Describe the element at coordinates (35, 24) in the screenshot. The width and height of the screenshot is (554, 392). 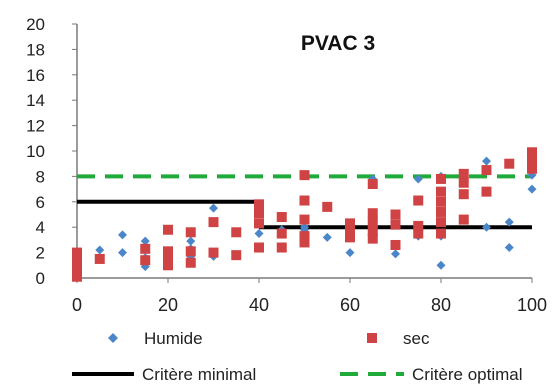
I see `y-tick-label: 20` at that location.